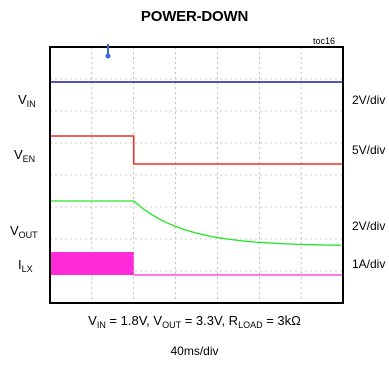 This screenshot has width=389, height=385. I want to click on trigger-marker-dot, so click(108, 56).